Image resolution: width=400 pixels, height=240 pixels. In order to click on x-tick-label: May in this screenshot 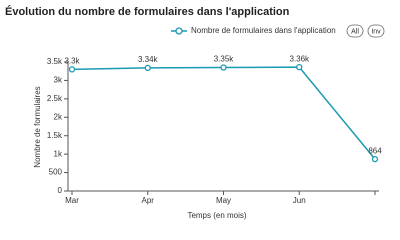, I will do `click(223, 200)`.